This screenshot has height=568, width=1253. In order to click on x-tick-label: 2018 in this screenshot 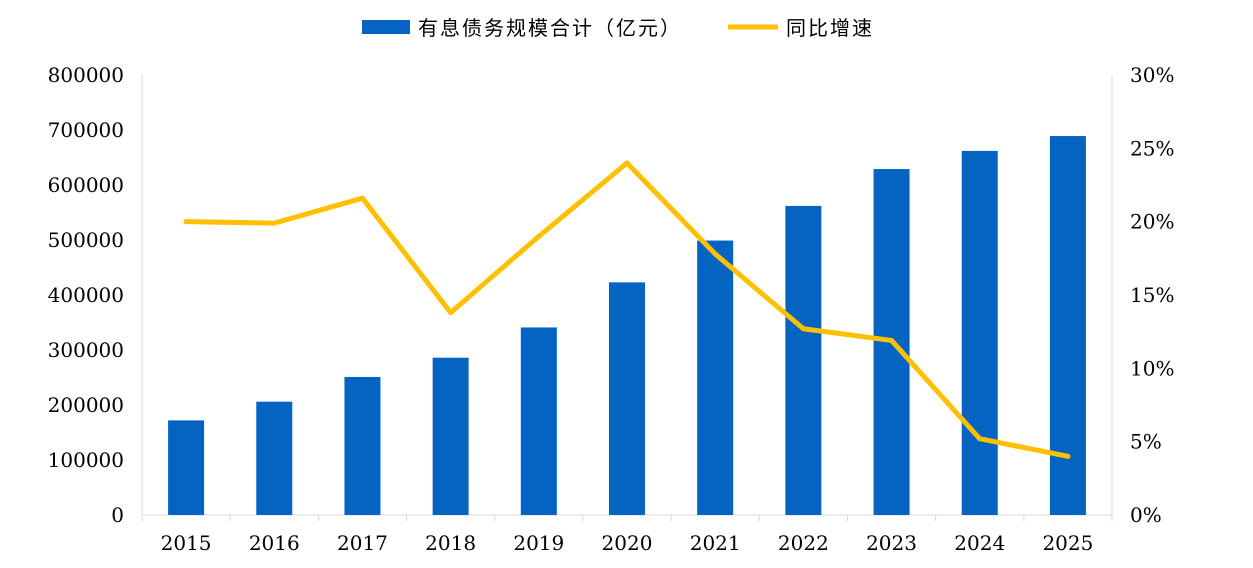, I will do `click(450, 543)`.